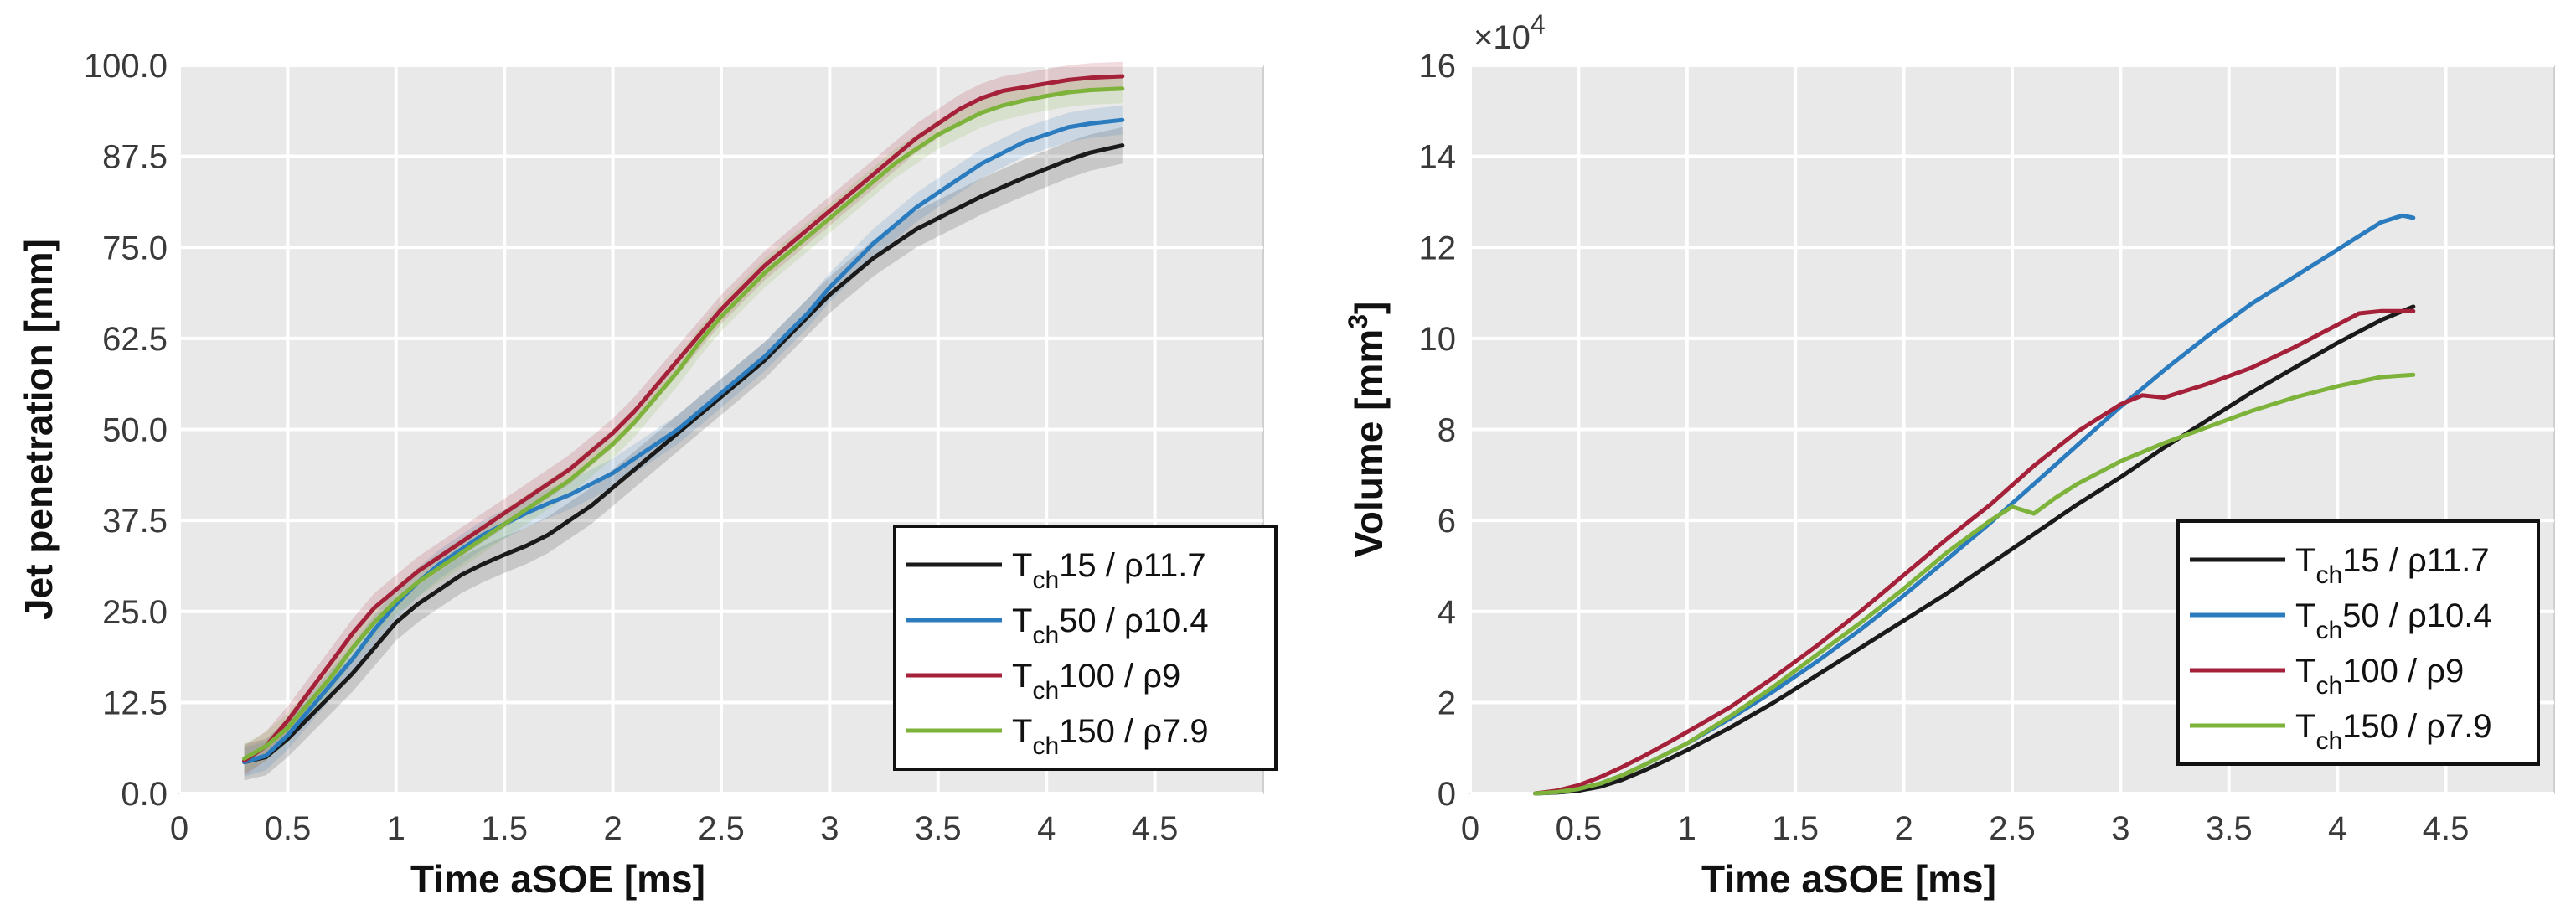  What do you see at coordinates (1510, 32) in the screenshot?
I see `axis-exponent-label: ×10⁴` at bounding box center [1510, 32].